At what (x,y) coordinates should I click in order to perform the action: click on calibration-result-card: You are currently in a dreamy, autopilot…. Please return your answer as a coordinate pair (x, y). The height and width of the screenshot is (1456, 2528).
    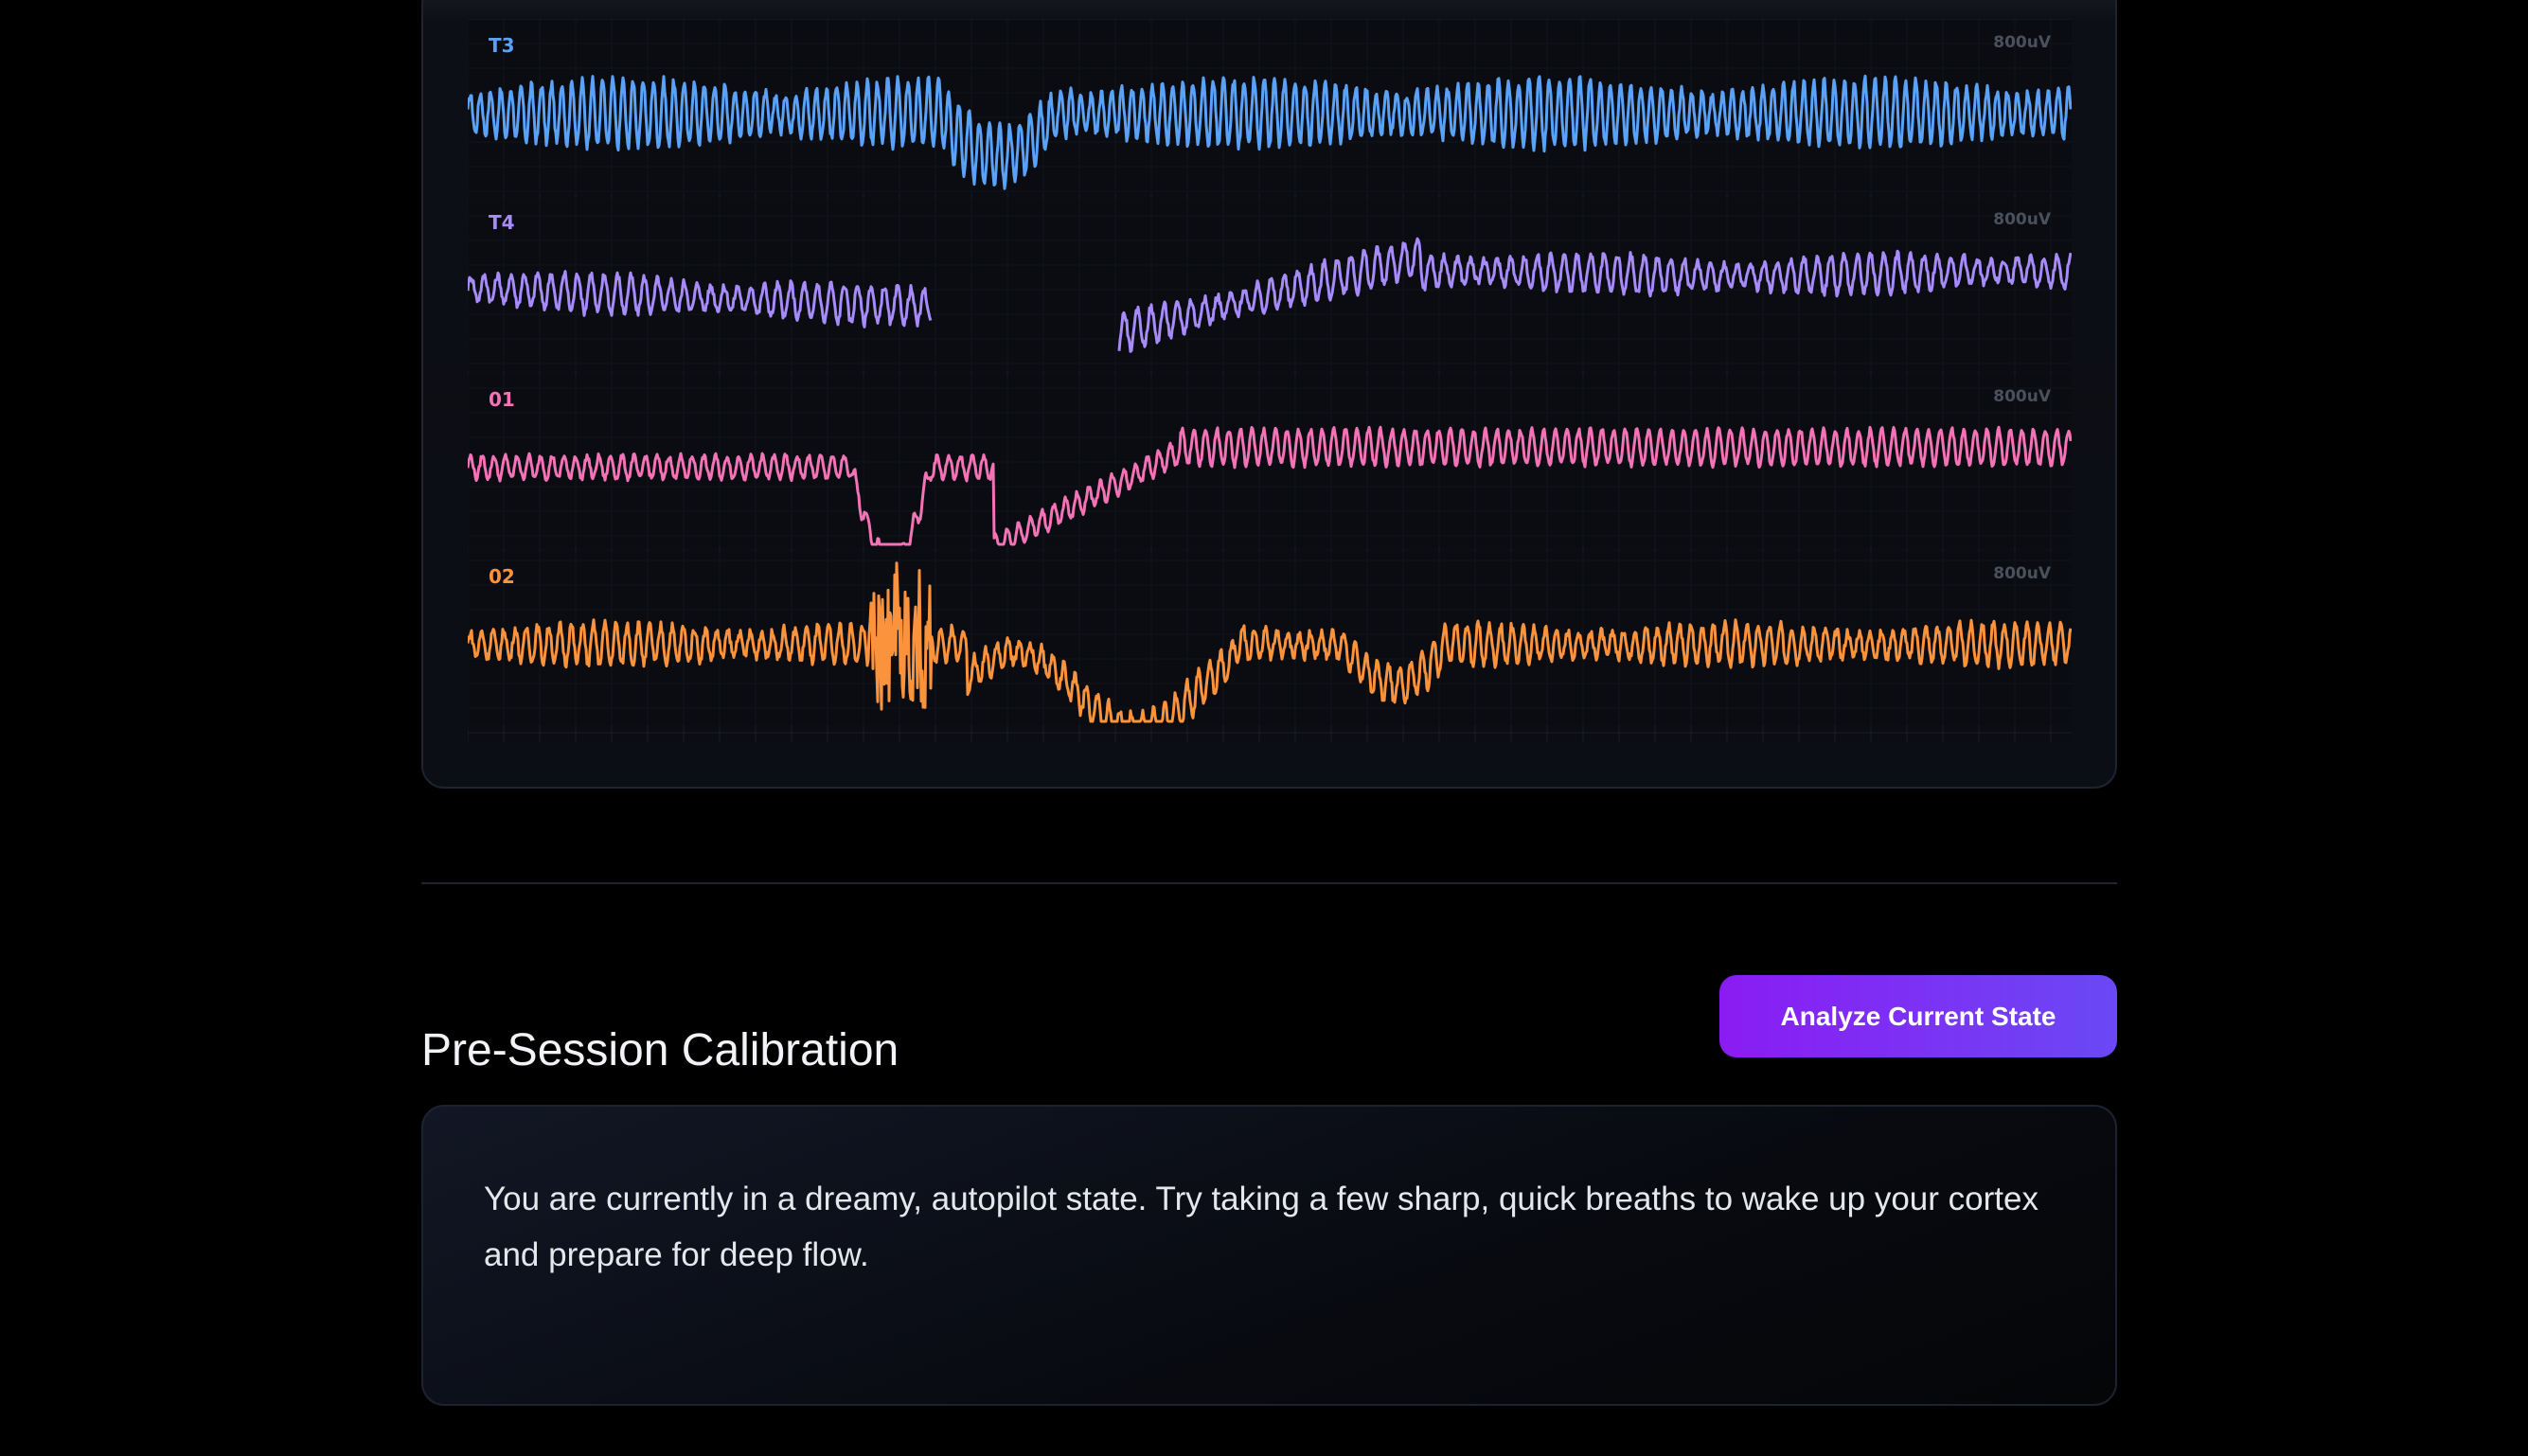
    Looking at the image, I should click on (1269, 1255).